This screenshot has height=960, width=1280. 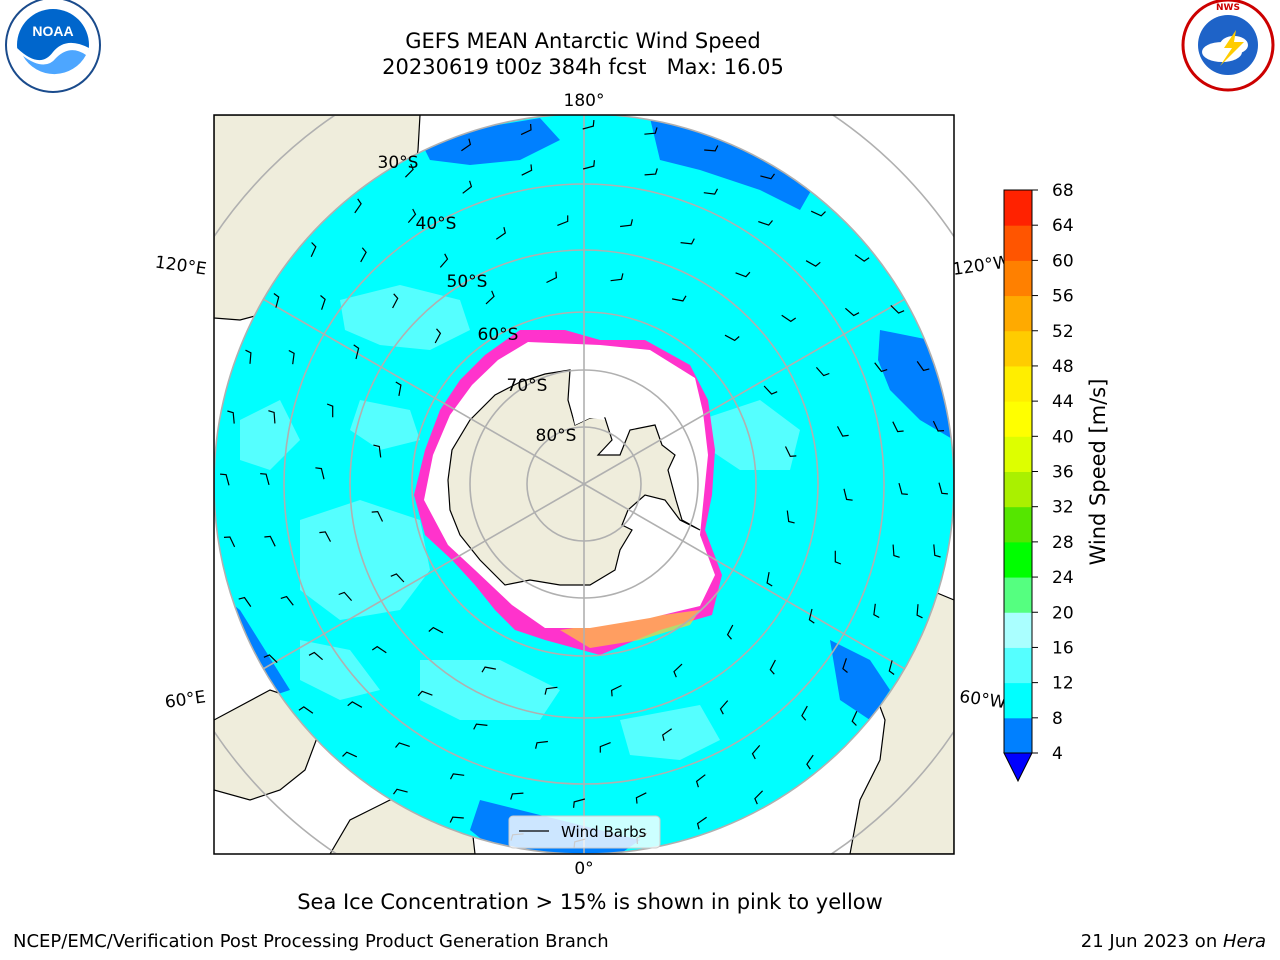 What do you see at coordinates (185, 699) in the screenshot?
I see `lon-label-60e: 60°E` at bounding box center [185, 699].